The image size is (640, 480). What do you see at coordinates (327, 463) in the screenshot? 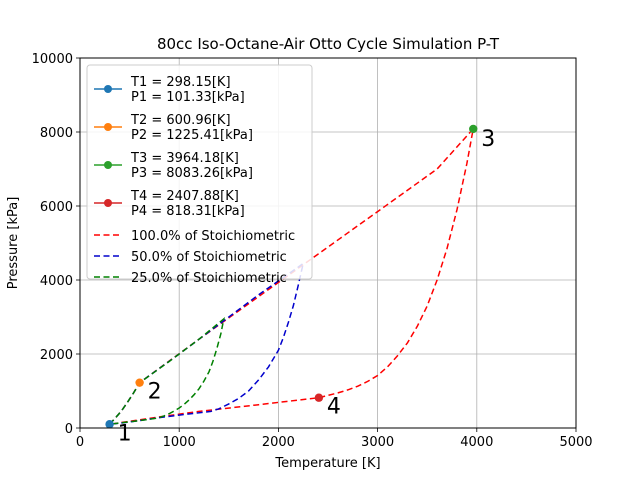
I see `x-axis-label: Temperature [K]` at bounding box center [327, 463].